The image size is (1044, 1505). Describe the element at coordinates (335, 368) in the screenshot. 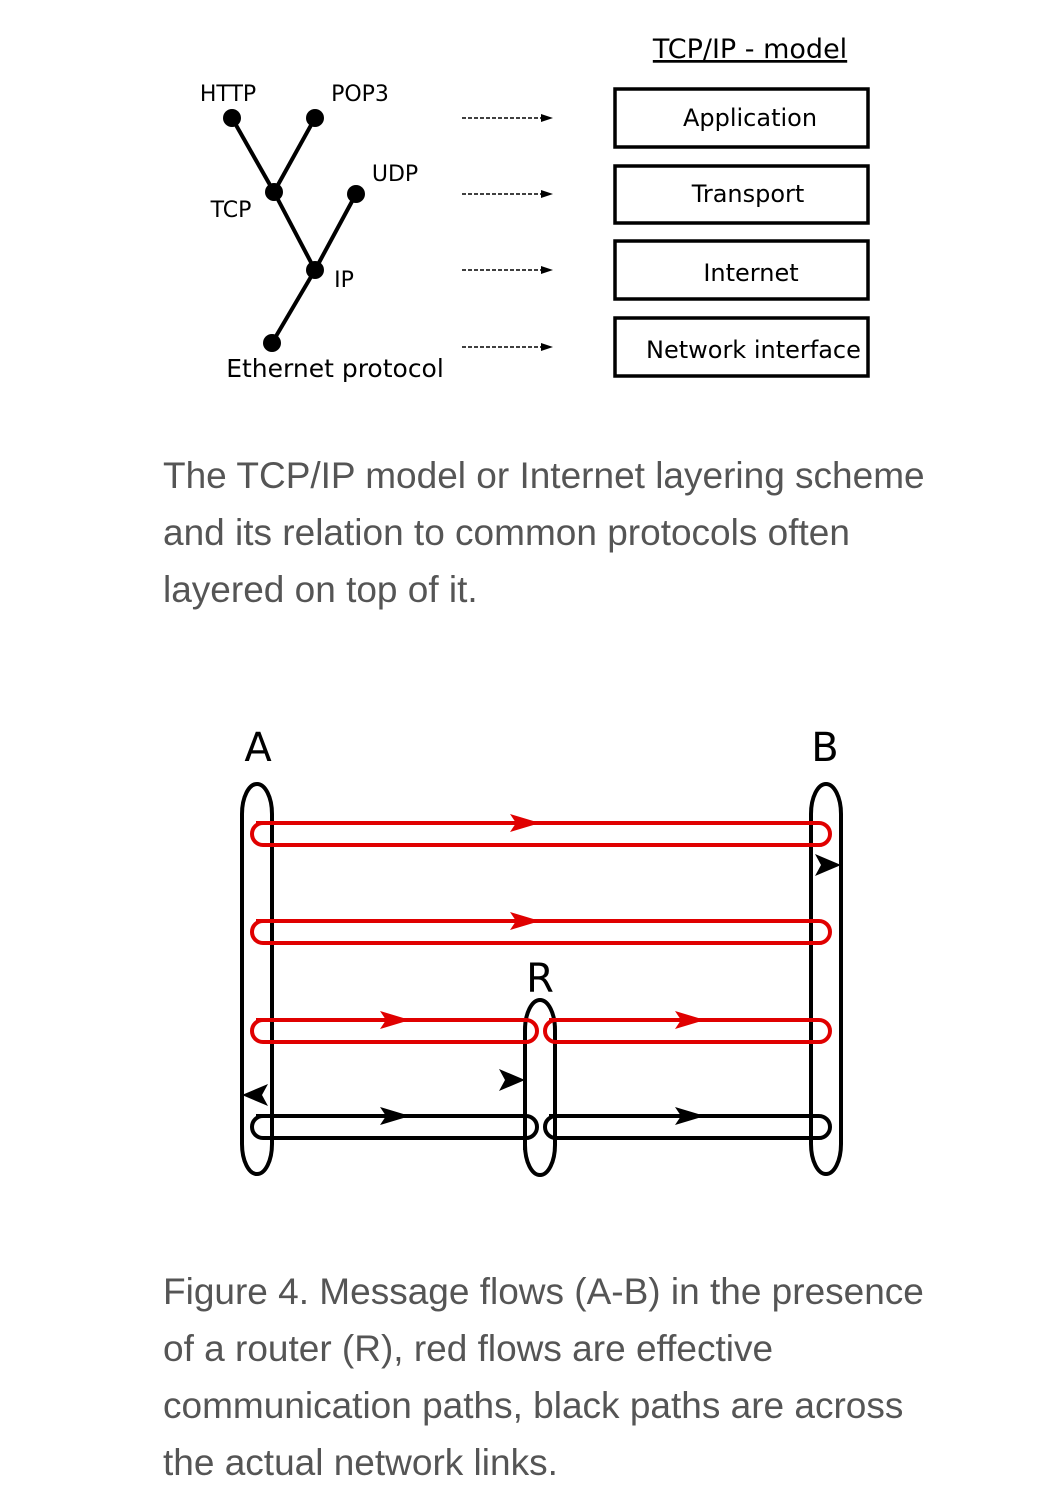

I see `ethernet-label: Ethernet protocol` at that location.